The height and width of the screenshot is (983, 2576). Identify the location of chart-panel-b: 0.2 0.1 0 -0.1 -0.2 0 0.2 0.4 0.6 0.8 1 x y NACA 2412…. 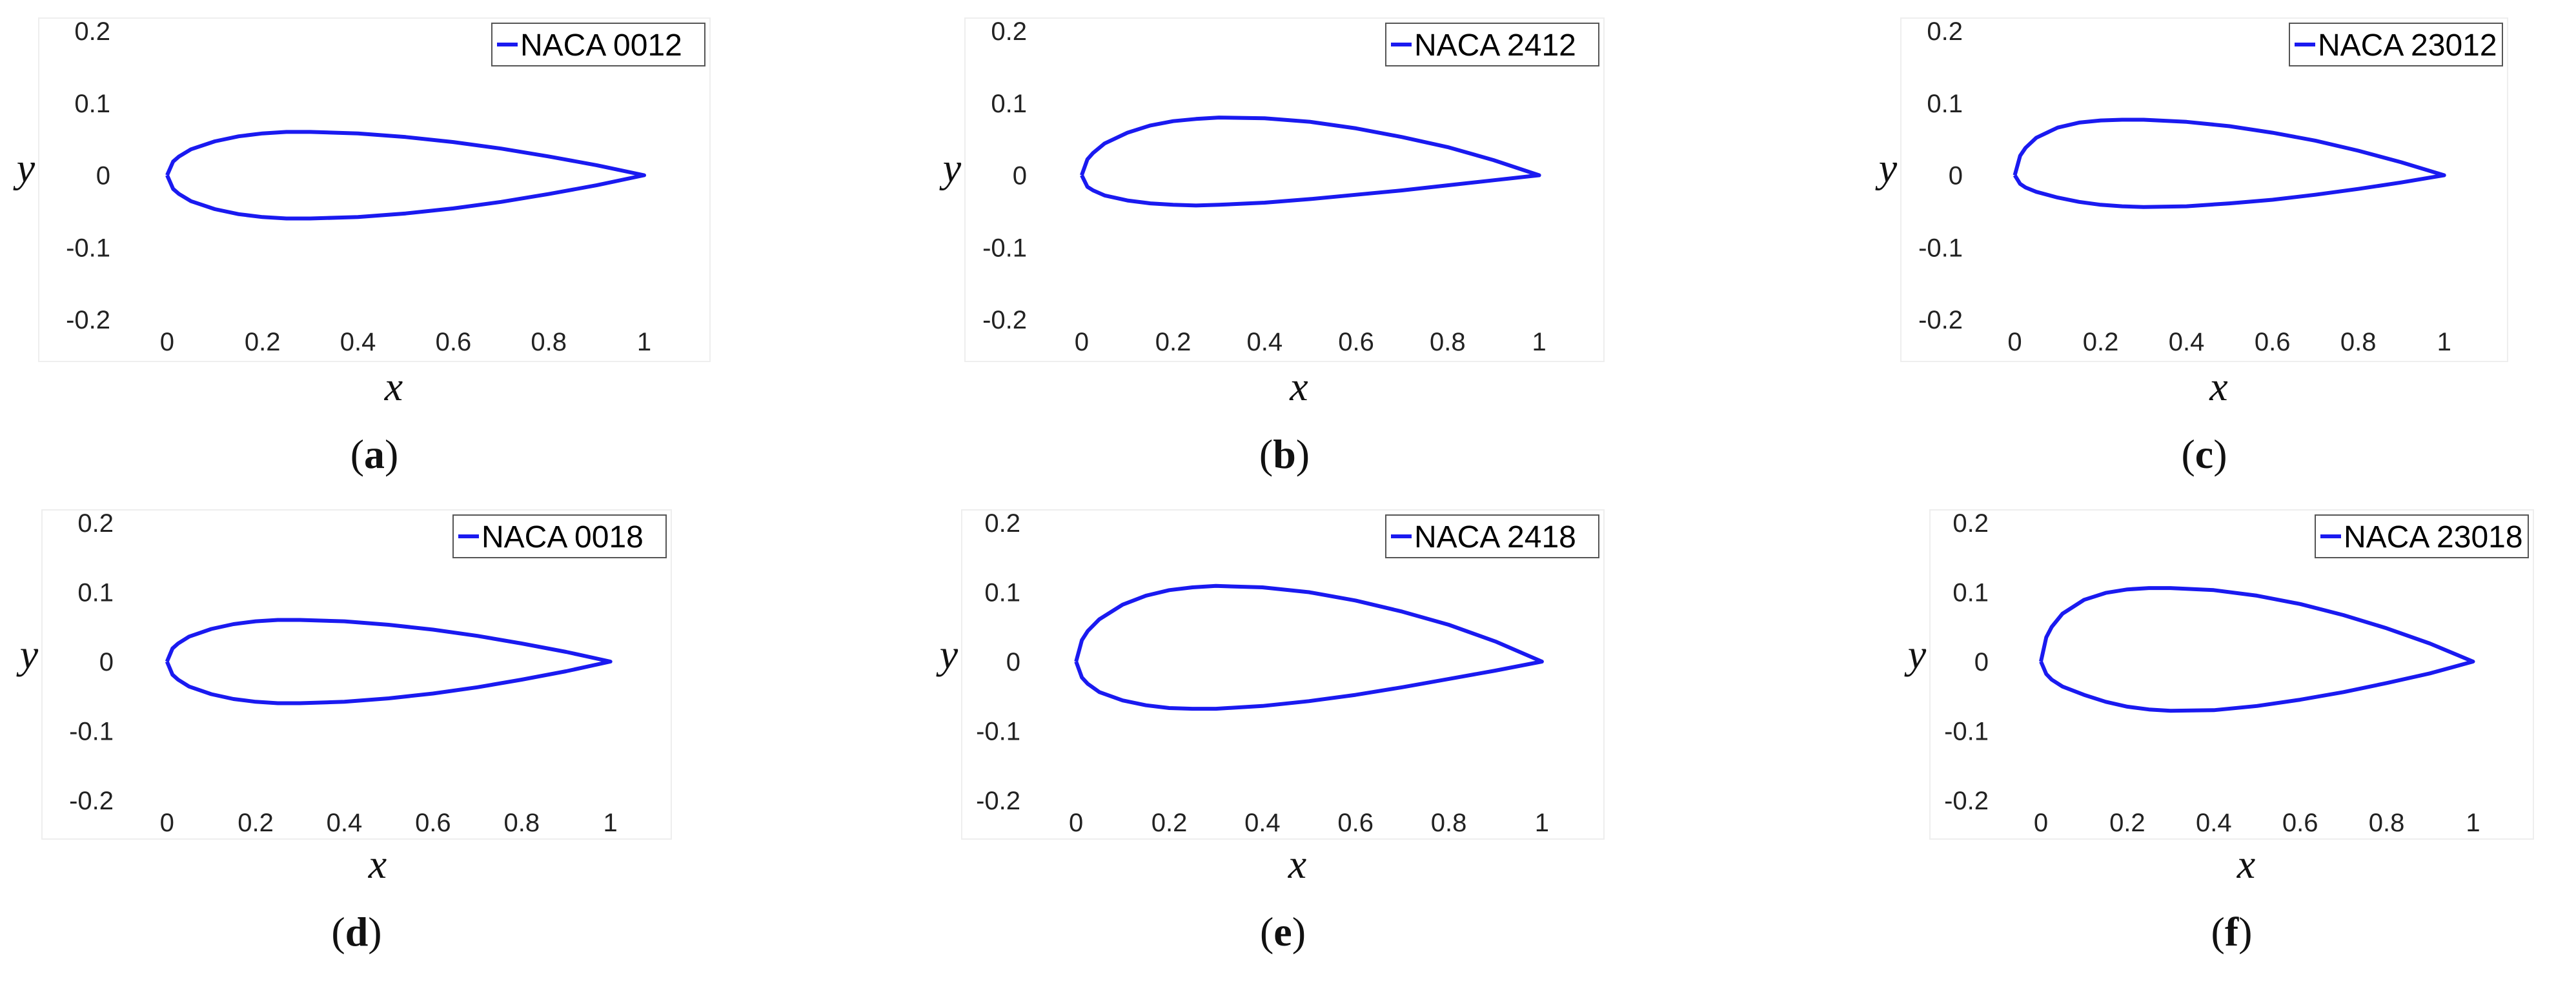
(1272, 247).